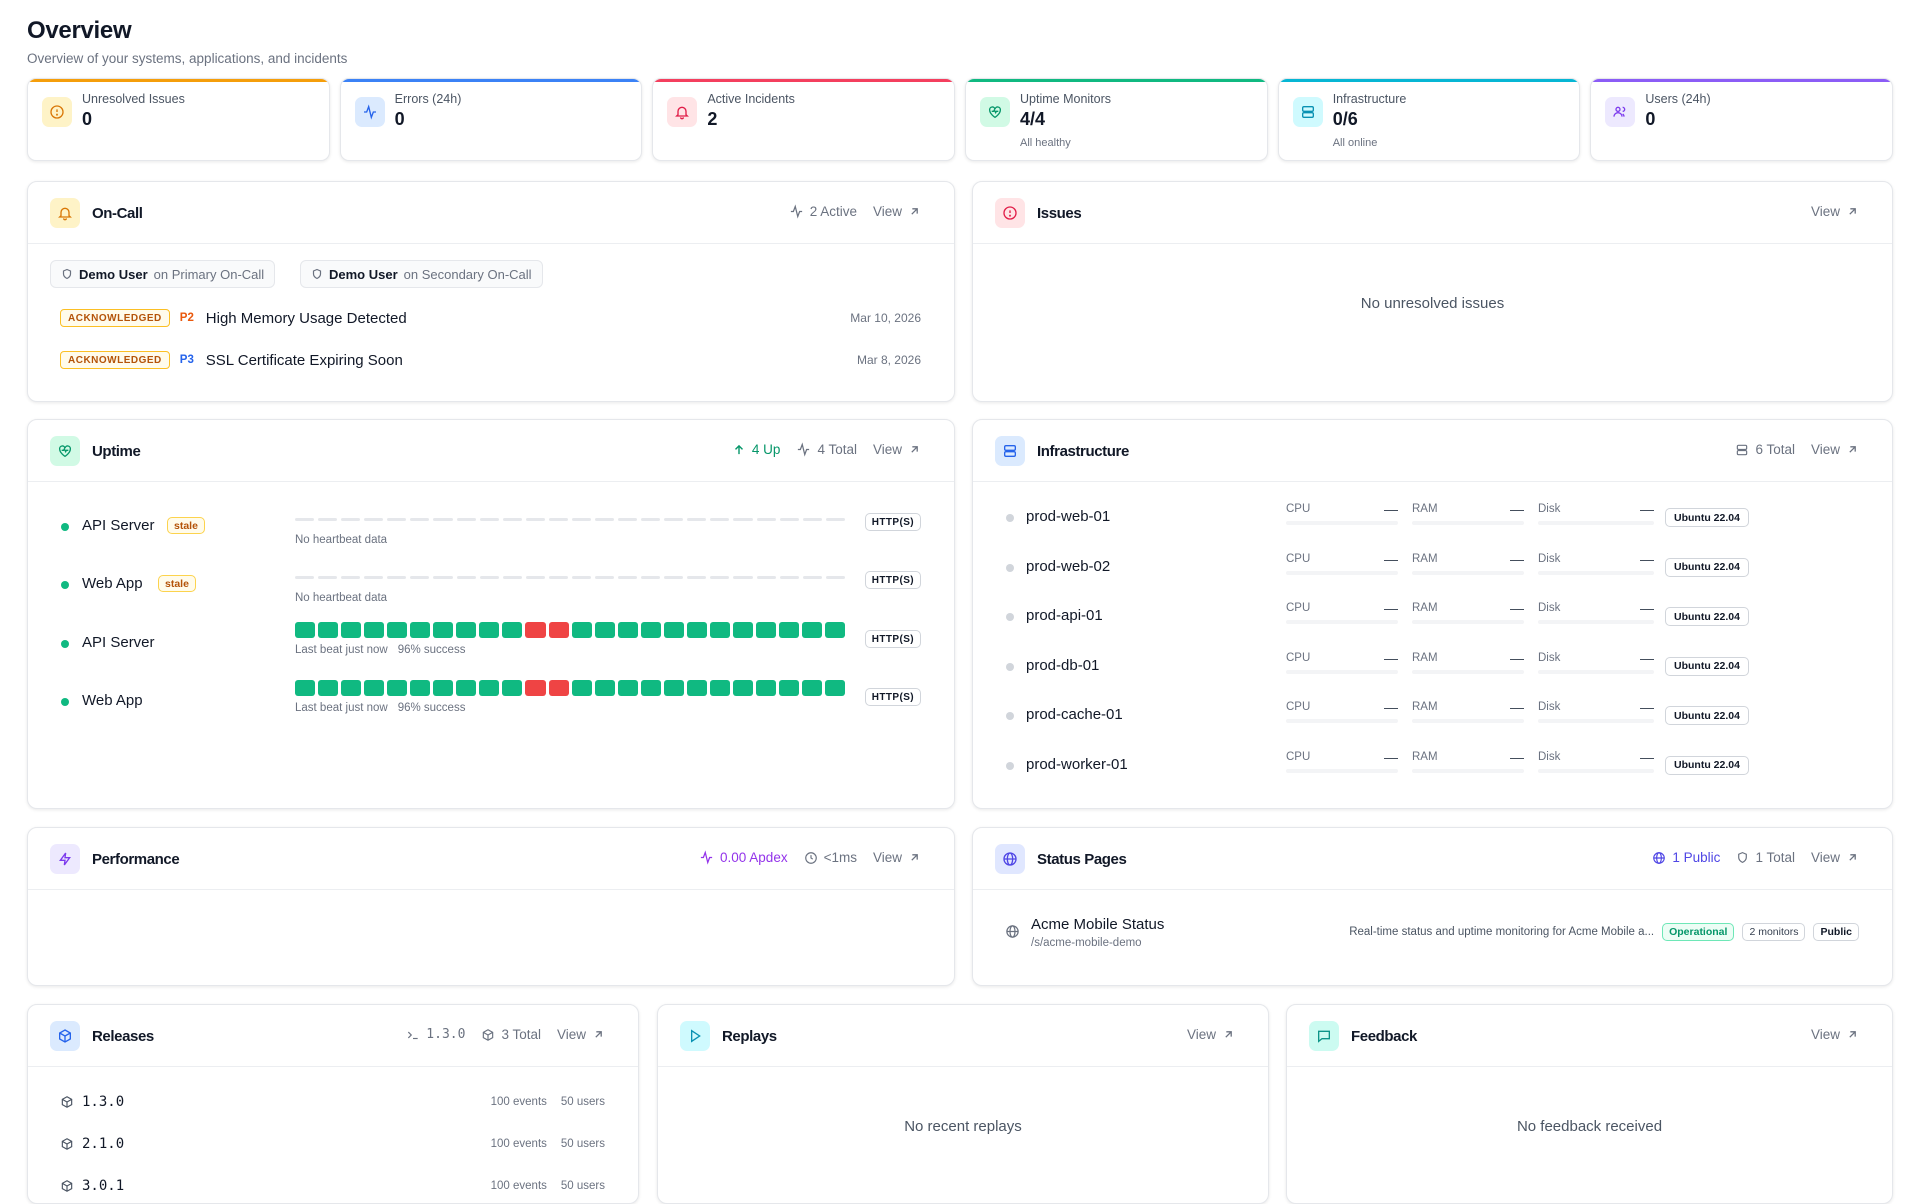 The width and height of the screenshot is (1920, 1204). What do you see at coordinates (413, 1035) in the screenshot?
I see `terminal-icon` at bounding box center [413, 1035].